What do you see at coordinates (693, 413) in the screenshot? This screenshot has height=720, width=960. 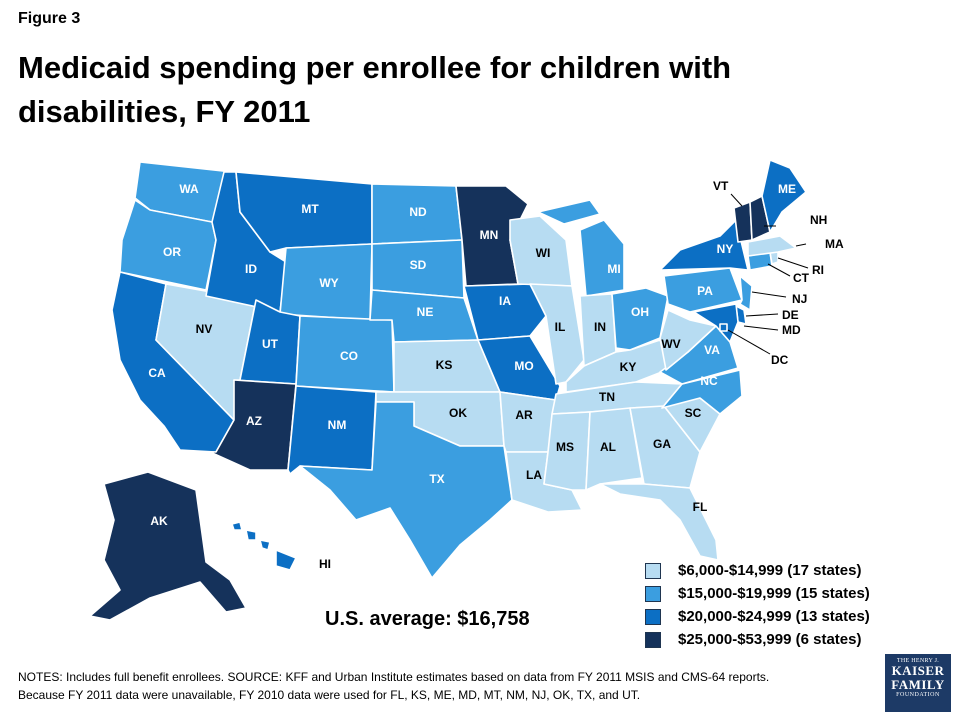 I see `label-SC: SC` at bounding box center [693, 413].